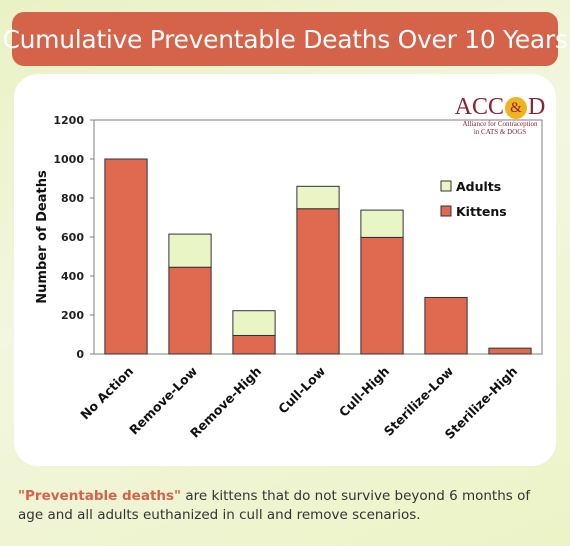 The height and width of the screenshot is (546, 570). What do you see at coordinates (68, 159) in the screenshot?
I see `y-tick-label: 1000` at bounding box center [68, 159].